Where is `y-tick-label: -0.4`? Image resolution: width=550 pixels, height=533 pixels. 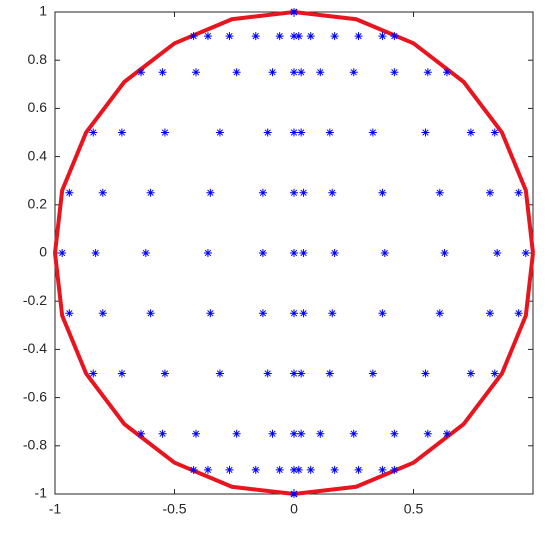
y-tick-label: -0.4 is located at coordinates (35, 348).